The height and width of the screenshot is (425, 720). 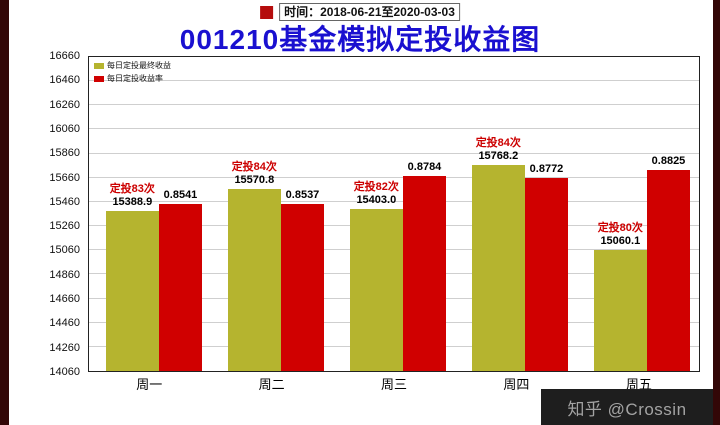 I want to click on legend-item-final-return: 每日定投最终收益, so click(x=132, y=65).